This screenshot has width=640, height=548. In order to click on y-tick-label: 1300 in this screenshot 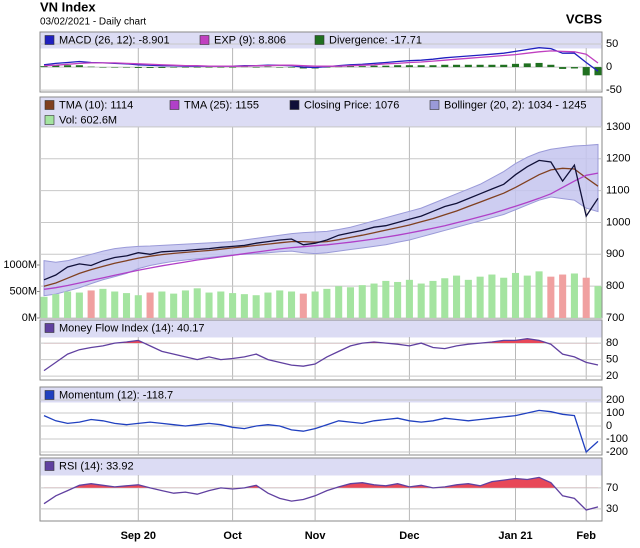, I will do `click(618, 127)`.